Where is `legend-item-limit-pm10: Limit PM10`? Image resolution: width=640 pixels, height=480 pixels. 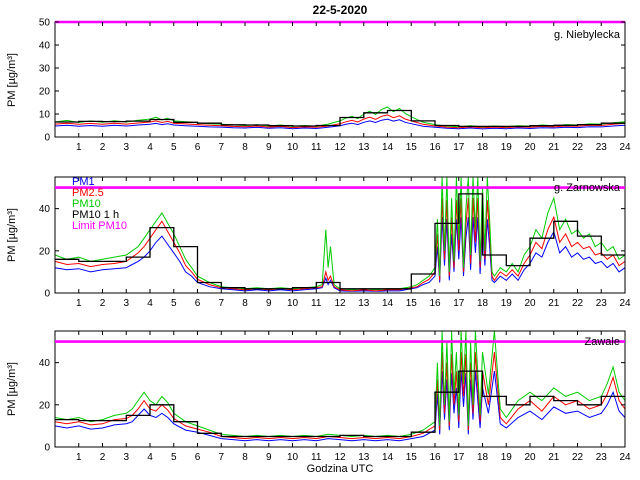 legend-item-limit-pm10: Limit PM10 is located at coordinates (100, 226).